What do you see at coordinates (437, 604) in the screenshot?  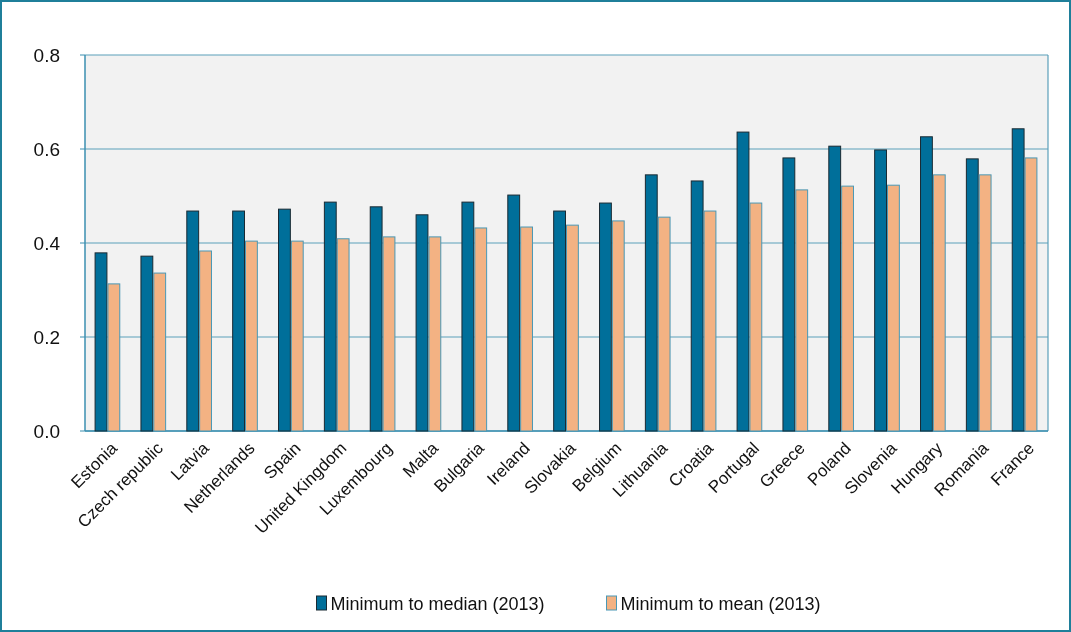 I see `legend-label: Minimum to median (2013)` at bounding box center [437, 604].